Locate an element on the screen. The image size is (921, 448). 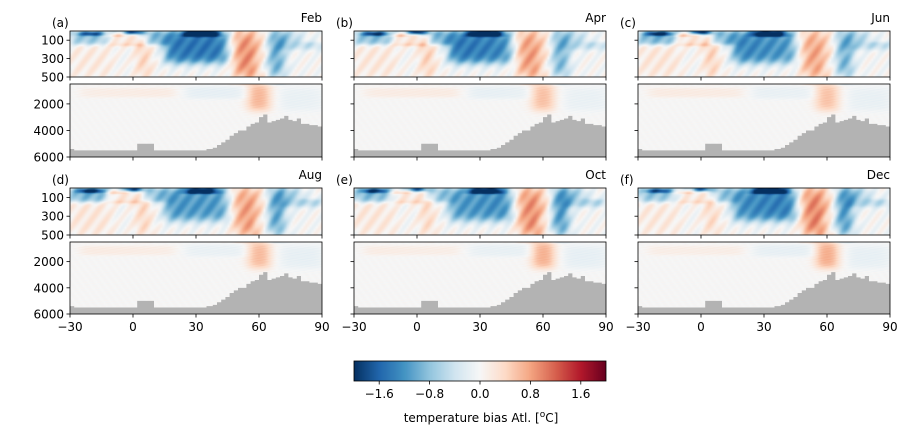
panel-label: (a) is located at coordinates (60, 23).